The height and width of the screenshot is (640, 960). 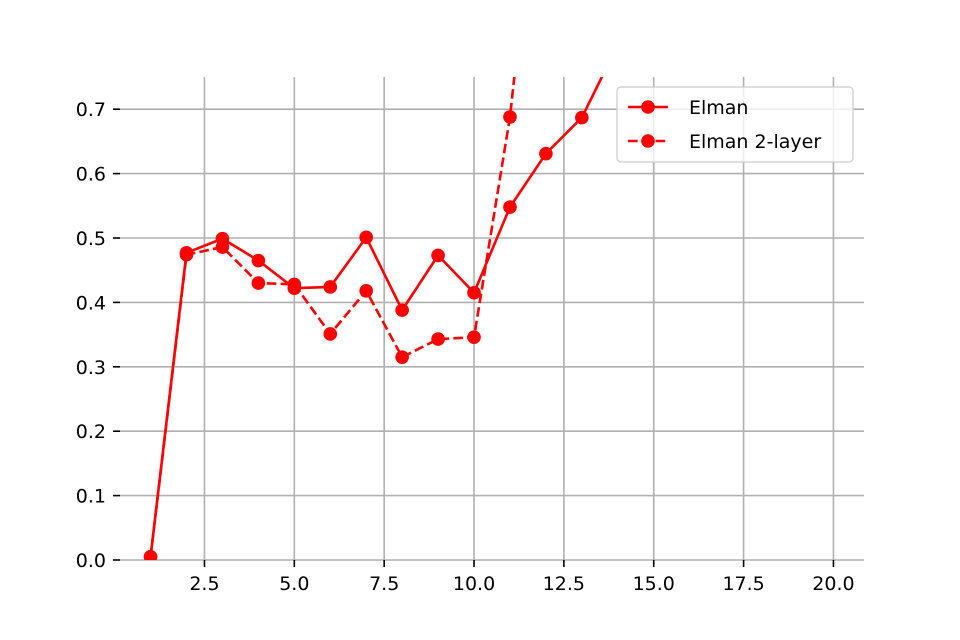 I want to click on y-tick-label: 0.6, so click(x=91, y=175).